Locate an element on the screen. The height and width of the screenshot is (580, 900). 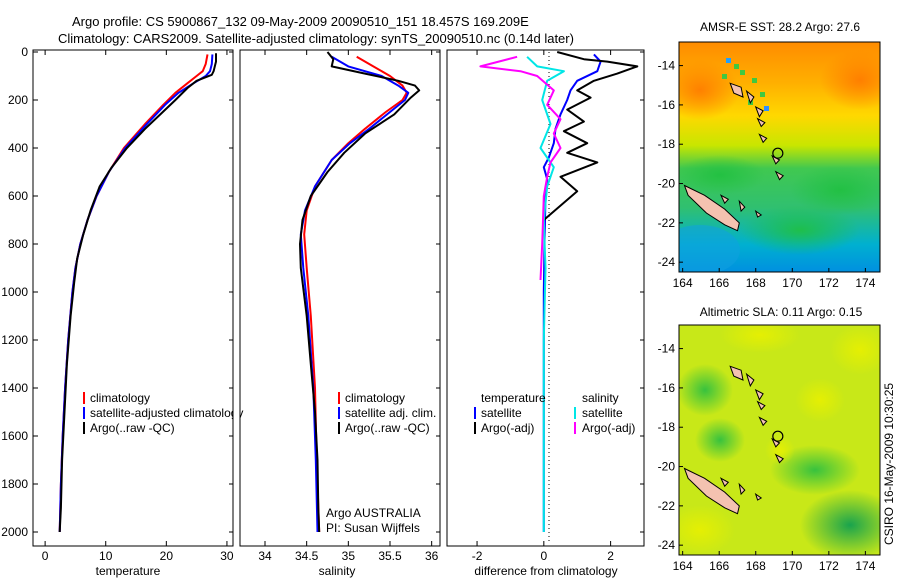
legend-sal-head: salinity is located at coordinates (600, 398).